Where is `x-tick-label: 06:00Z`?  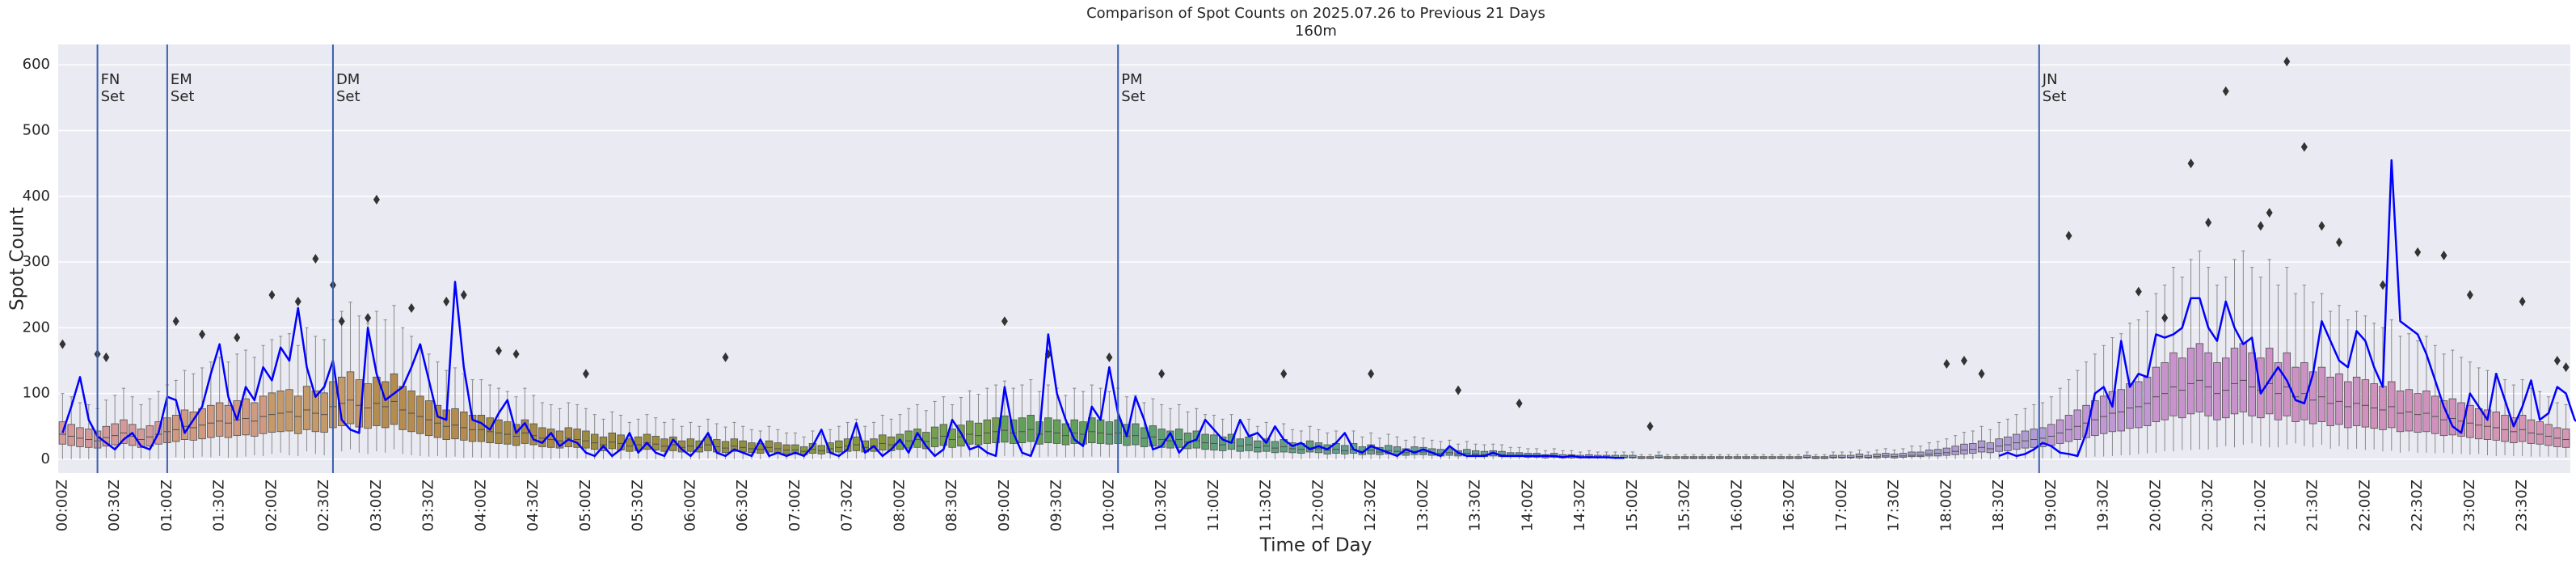 x-tick-label: 06:00Z is located at coordinates (690, 505).